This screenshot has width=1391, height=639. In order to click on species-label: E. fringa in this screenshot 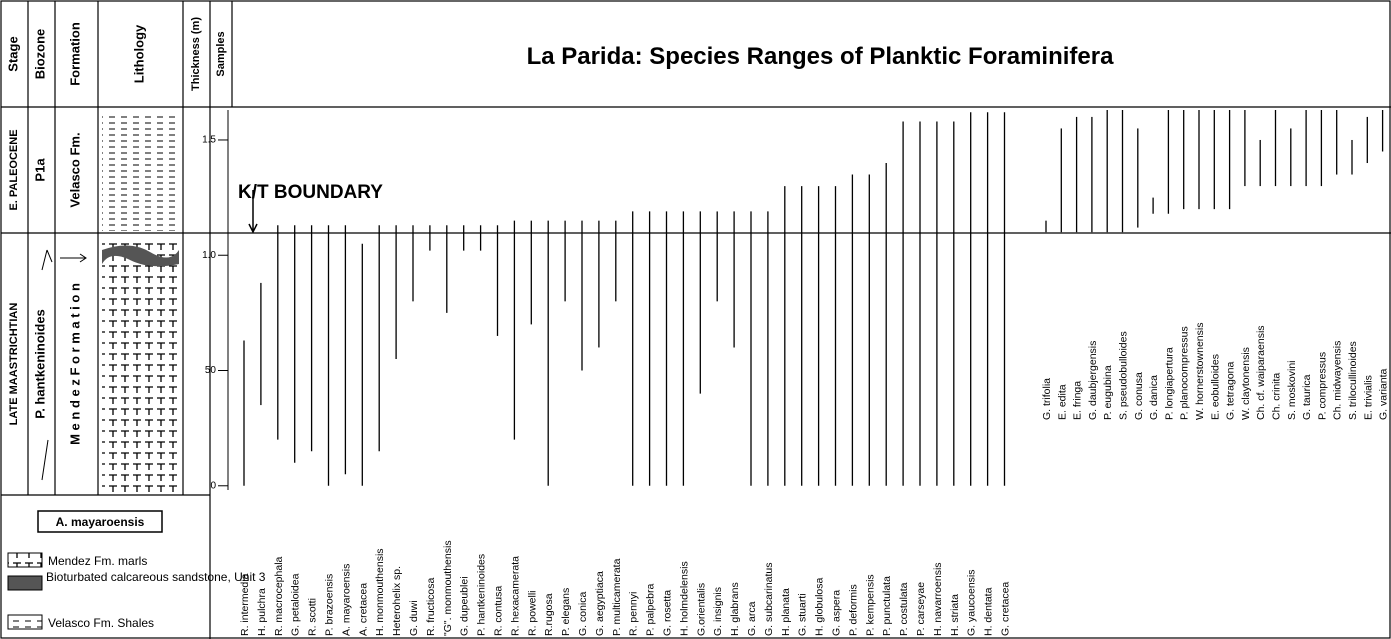, I will do `click(1078, 400)`.